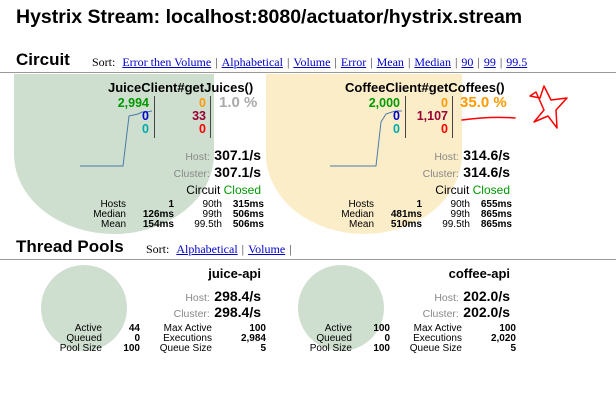 Image resolution: width=616 pixels, height=403 pixels. I want to click on sort-median: Median, so click(432, 62).